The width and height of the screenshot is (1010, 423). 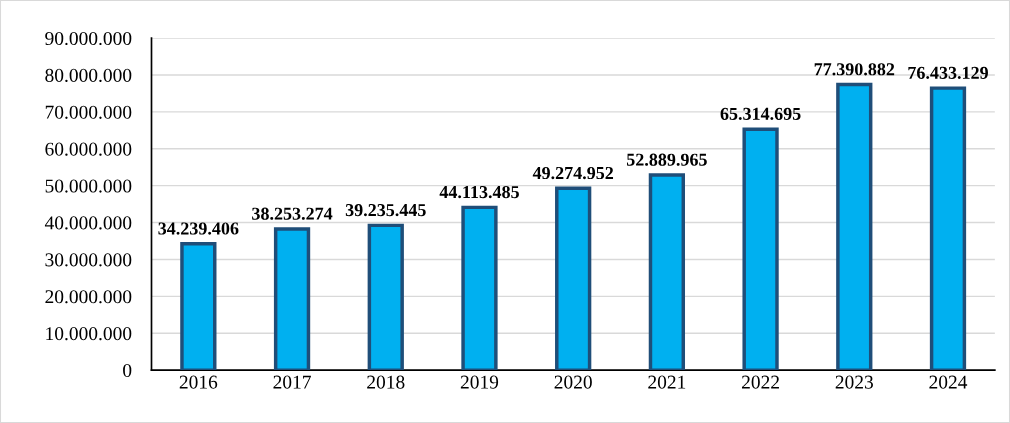 What do you see at coordinates (386, 382) in the screenshot?
I see `x-tick-label: 2018` at bounding box center [386, 382].